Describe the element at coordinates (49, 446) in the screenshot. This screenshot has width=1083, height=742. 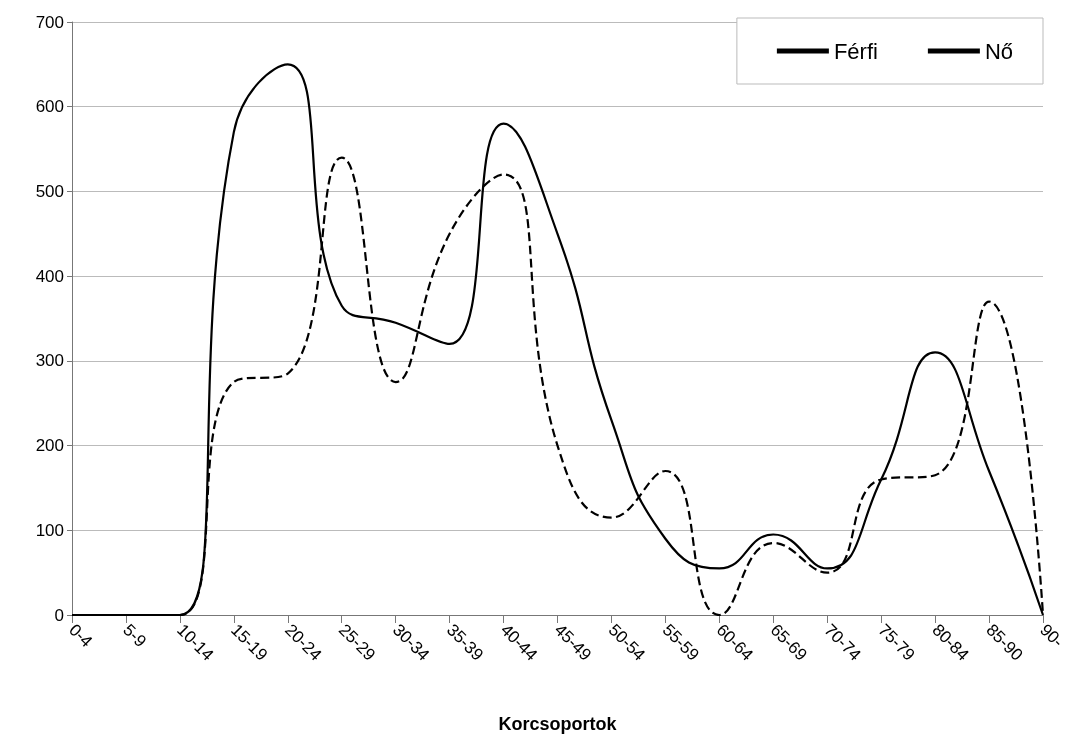
I see `y-tick-label: 200` at that location.